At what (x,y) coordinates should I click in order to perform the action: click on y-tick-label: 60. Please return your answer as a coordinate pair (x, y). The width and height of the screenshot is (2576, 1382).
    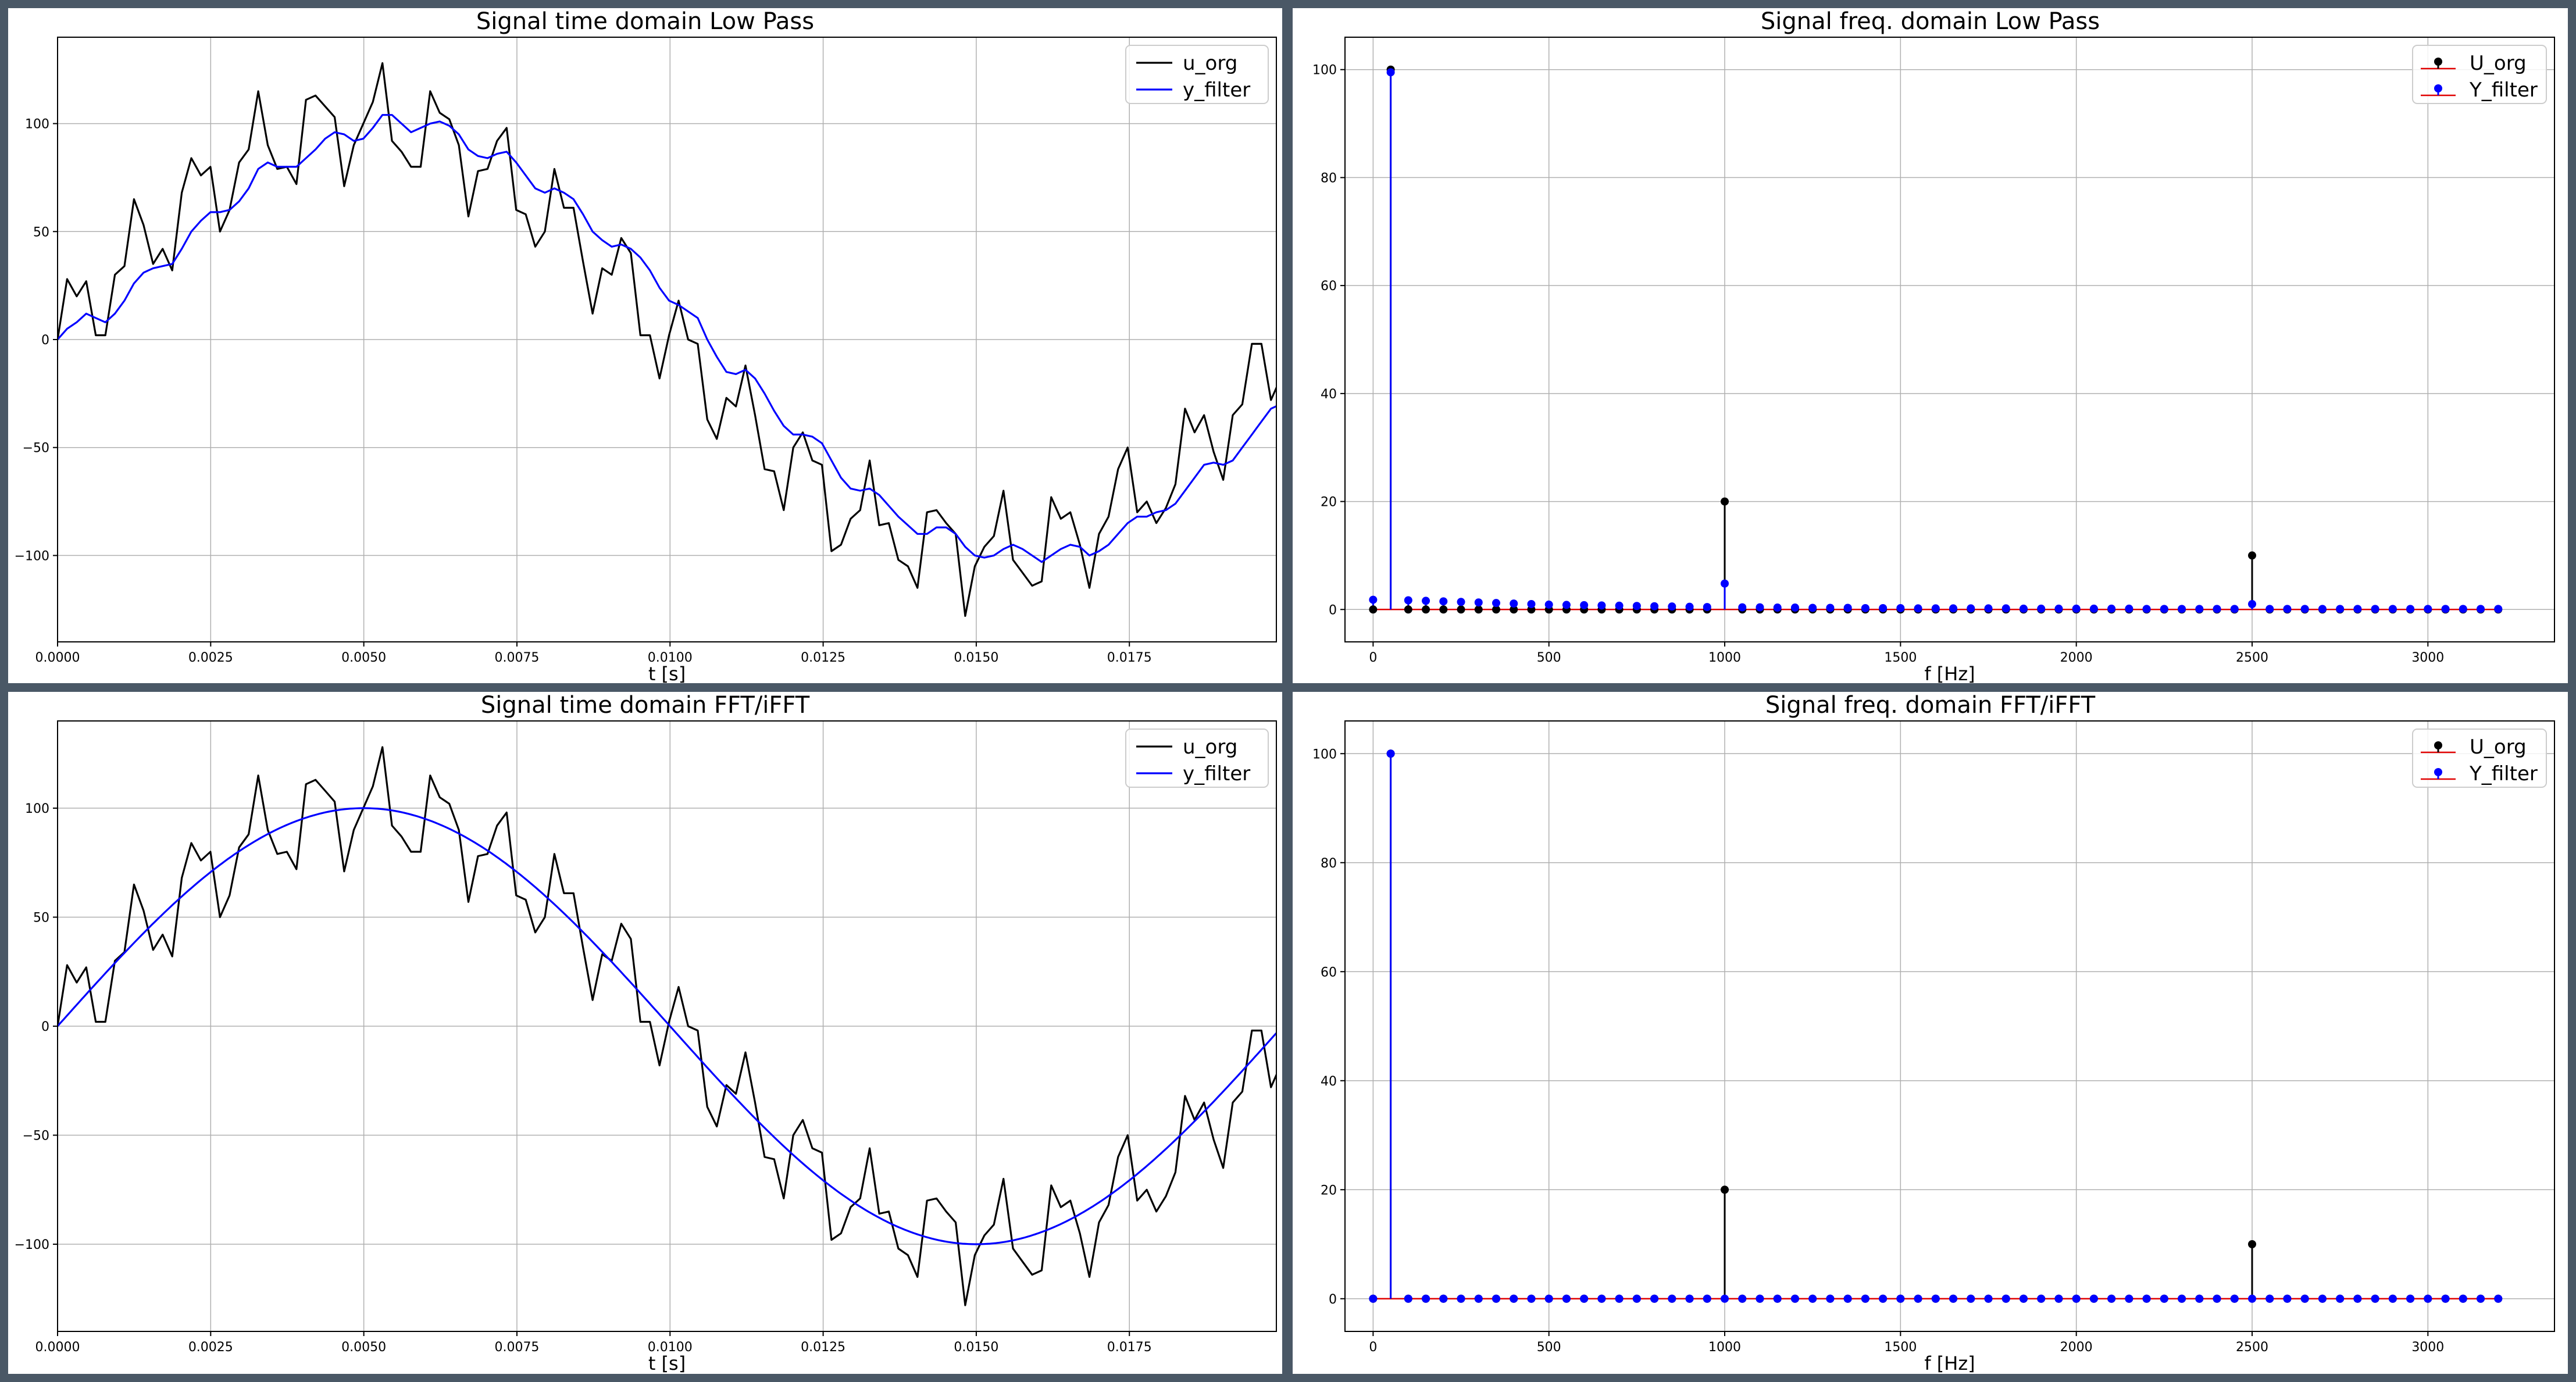
    Looking at the image, I should click on (1329, 286).